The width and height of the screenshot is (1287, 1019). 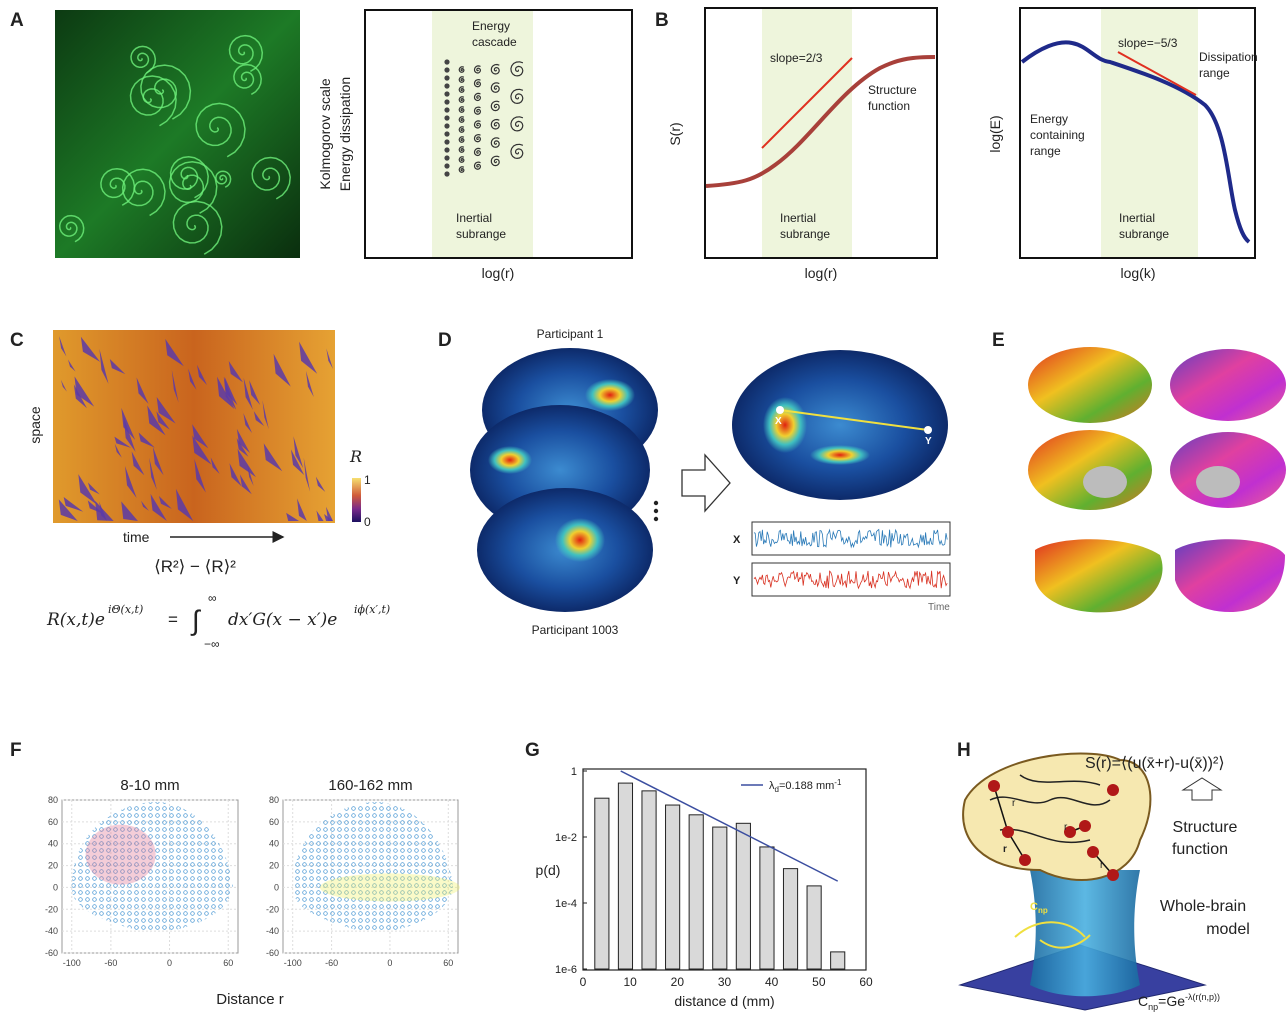 What do you see at coordinates (136, 537) in the screenshot?
I see `x-label: time` at bounding box center [136, 537].